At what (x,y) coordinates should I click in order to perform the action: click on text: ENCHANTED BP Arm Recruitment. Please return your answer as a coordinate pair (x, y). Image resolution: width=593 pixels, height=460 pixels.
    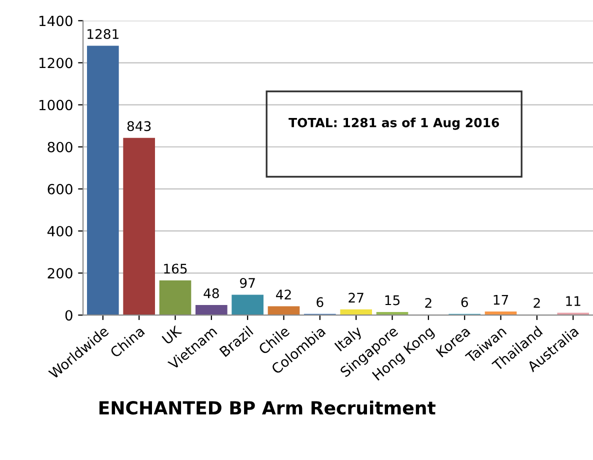
    Looking at the image, I should click on (267, 407).